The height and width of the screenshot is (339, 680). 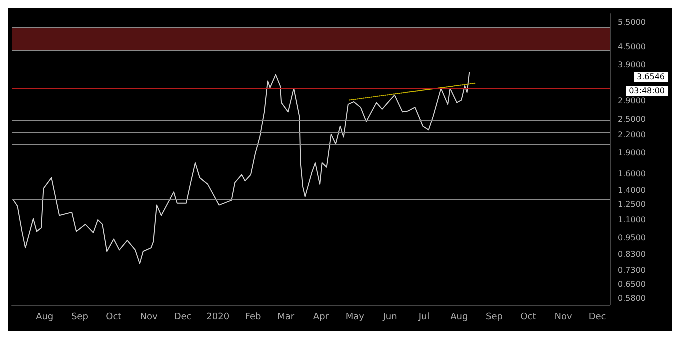 I want to click on text: 3.6546, so click(x=651, y=77).